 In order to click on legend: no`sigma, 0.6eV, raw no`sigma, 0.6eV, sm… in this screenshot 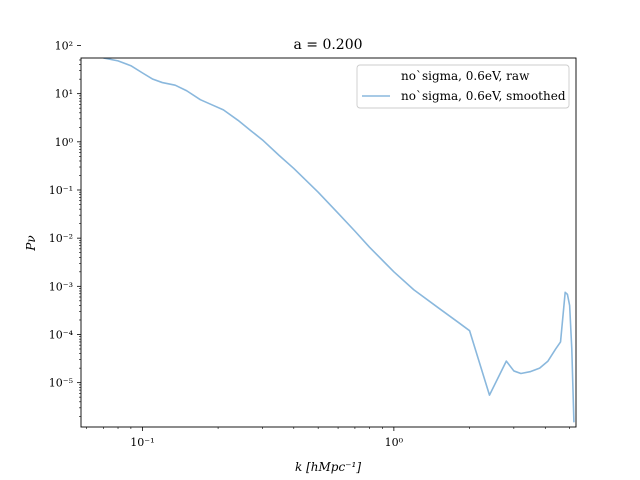, I will do `click(463, 86)`.